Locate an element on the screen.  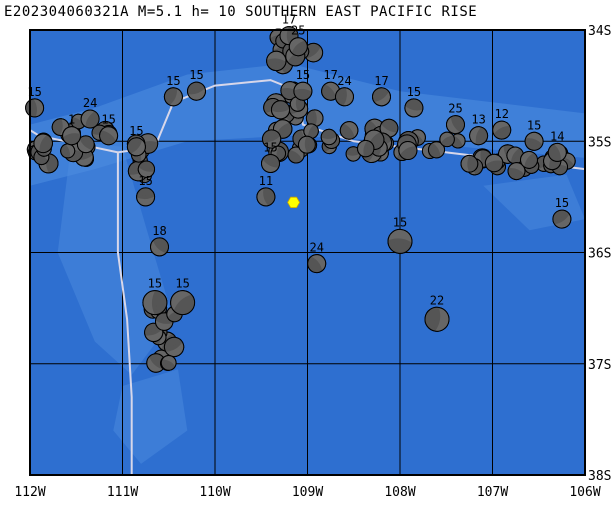
event-depth-label: 12 is located at coordinates (502, 114).